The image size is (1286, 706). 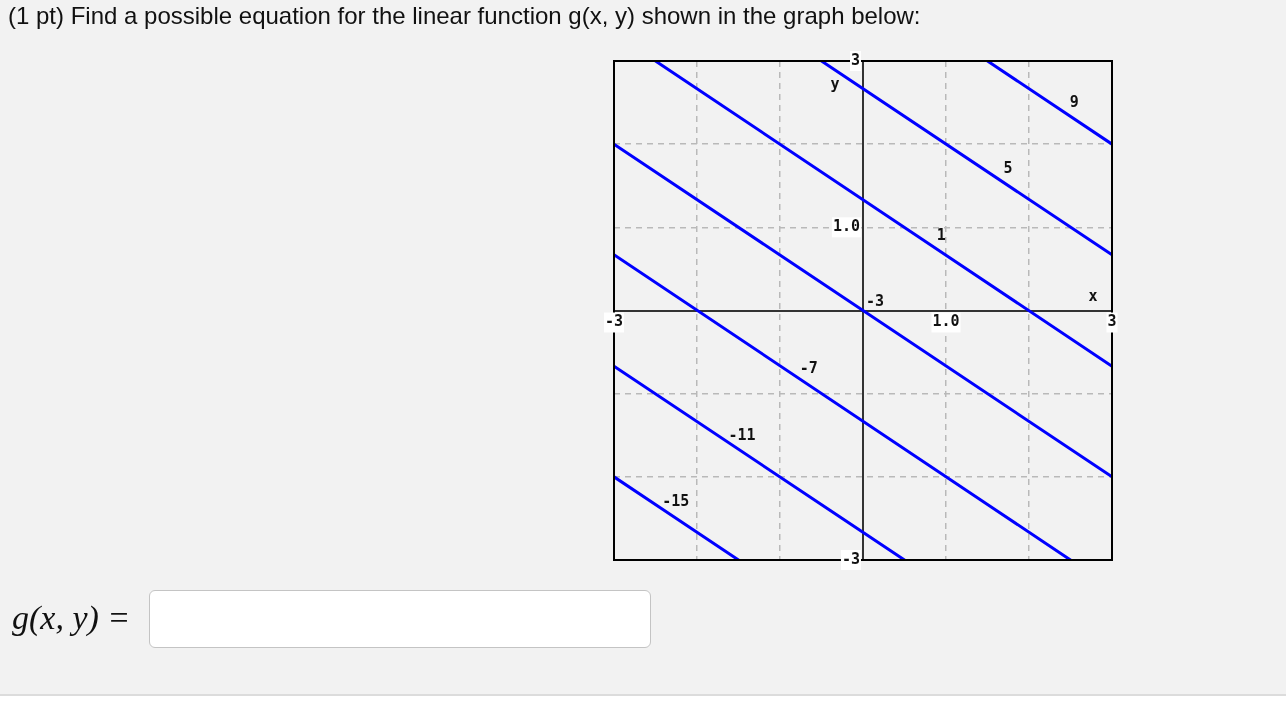 What do you see at coordinates (946, 321) in the screenshot?
I see `x-tick-label: 1.0` at bounding box center [946, 321].